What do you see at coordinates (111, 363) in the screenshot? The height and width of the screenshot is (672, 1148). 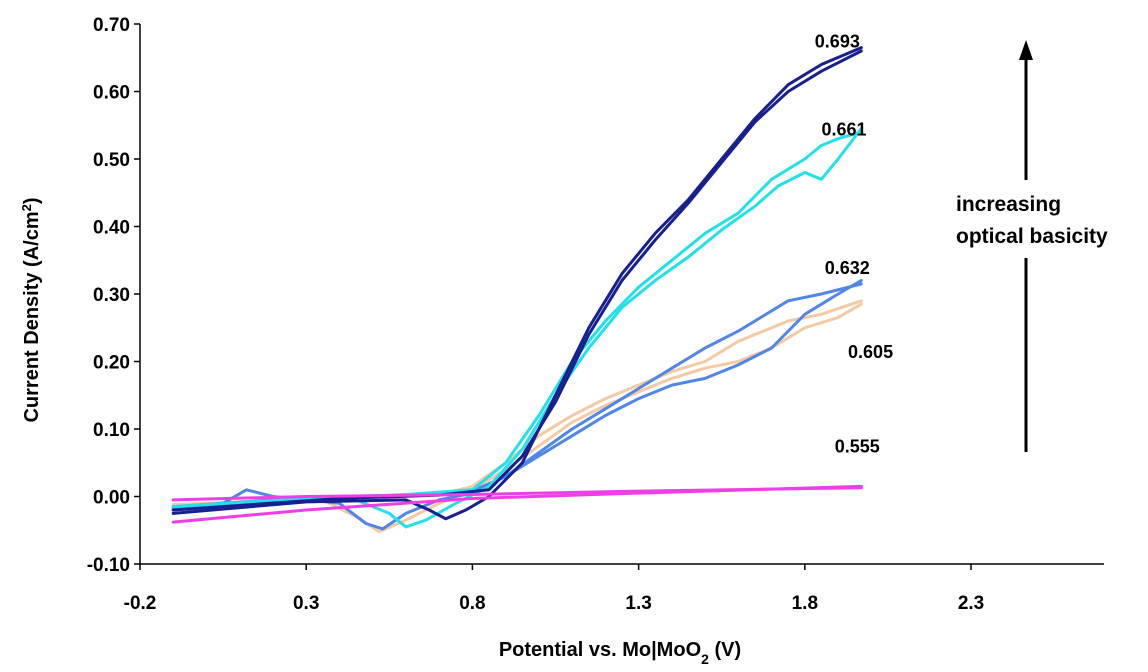 I see `y-tick-label: 0.20` at bounding box center [111, 363].